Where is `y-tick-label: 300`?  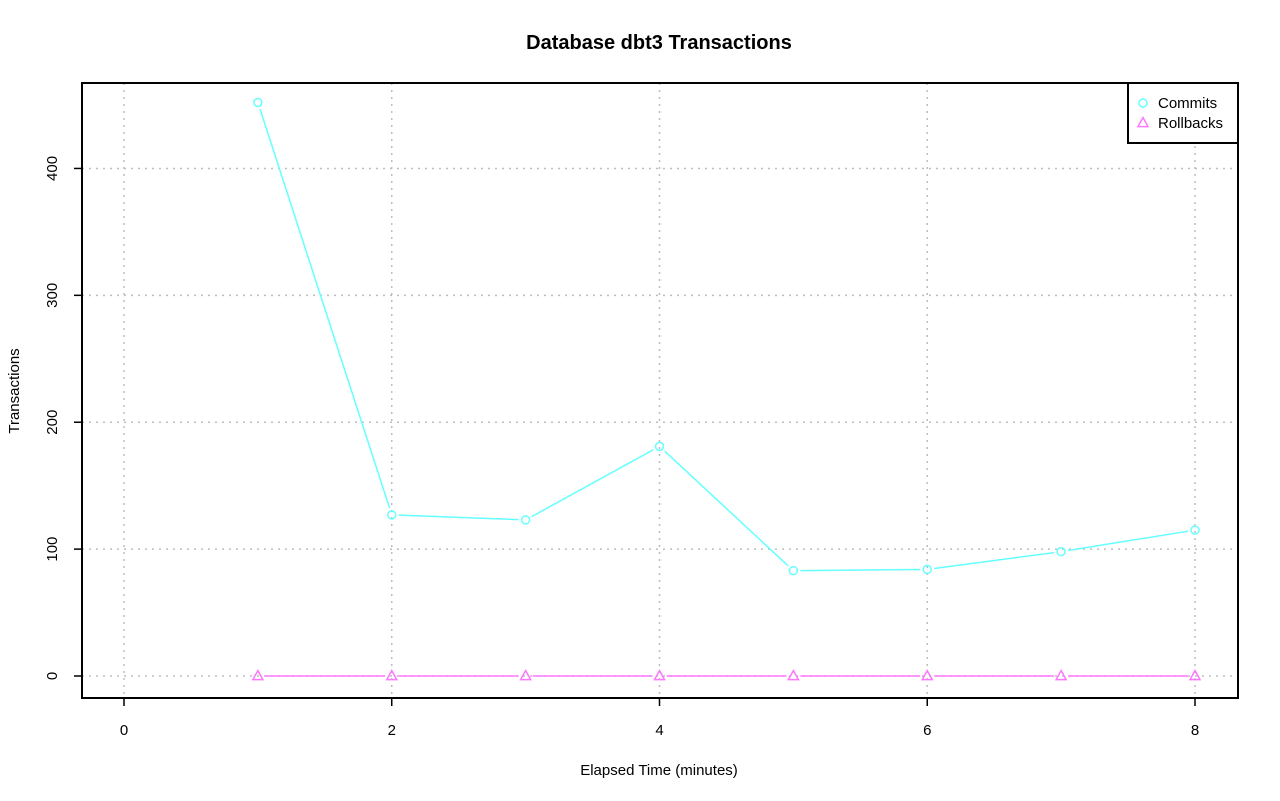 y-tick-label: 300 is located at coordinates (52, 295).